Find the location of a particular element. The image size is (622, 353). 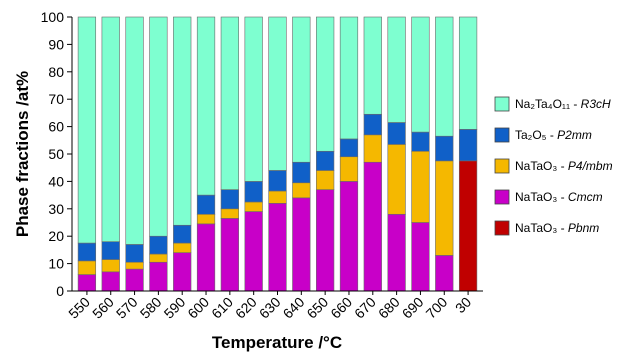

x-tick-label: 590 is located at coordinates (174, 308).